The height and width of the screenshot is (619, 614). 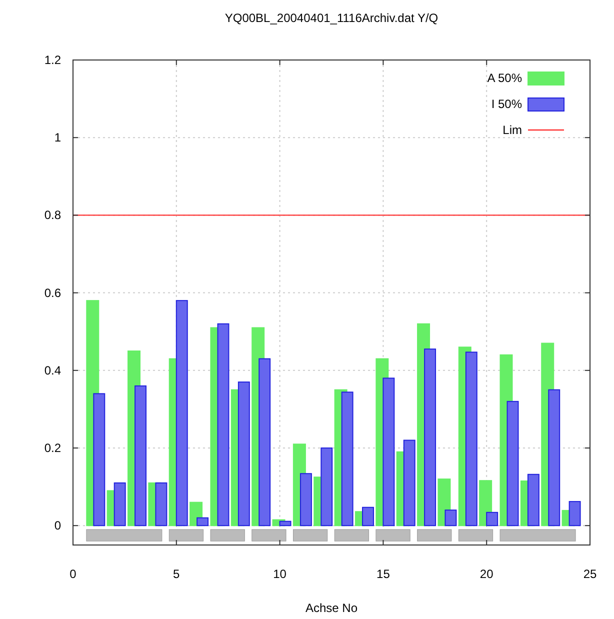 I want to click on x-axis-title: Achse No, so click(x=331, y=608).